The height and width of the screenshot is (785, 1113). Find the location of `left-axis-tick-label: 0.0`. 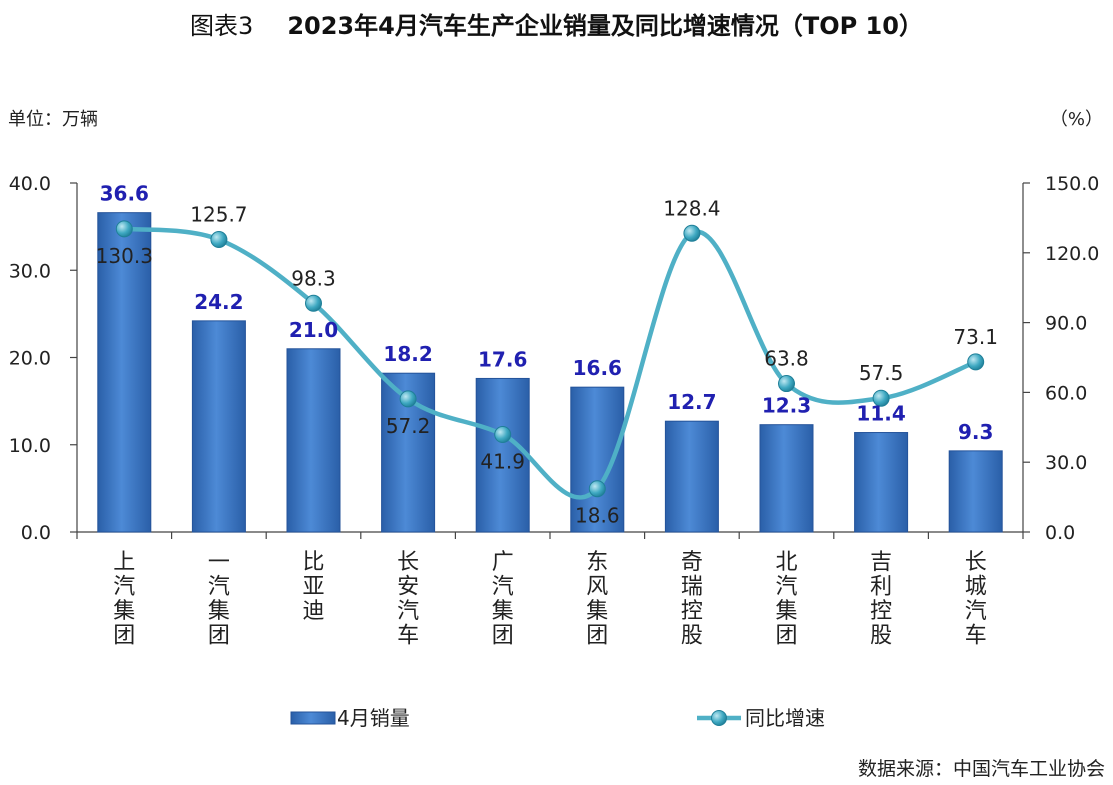

left-axis-tick-label: 0.0 is located at coordinates (36, 533).